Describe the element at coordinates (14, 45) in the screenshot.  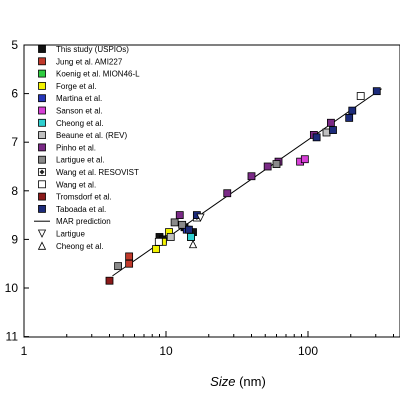
I see `y-tick-label: 5` at that location.